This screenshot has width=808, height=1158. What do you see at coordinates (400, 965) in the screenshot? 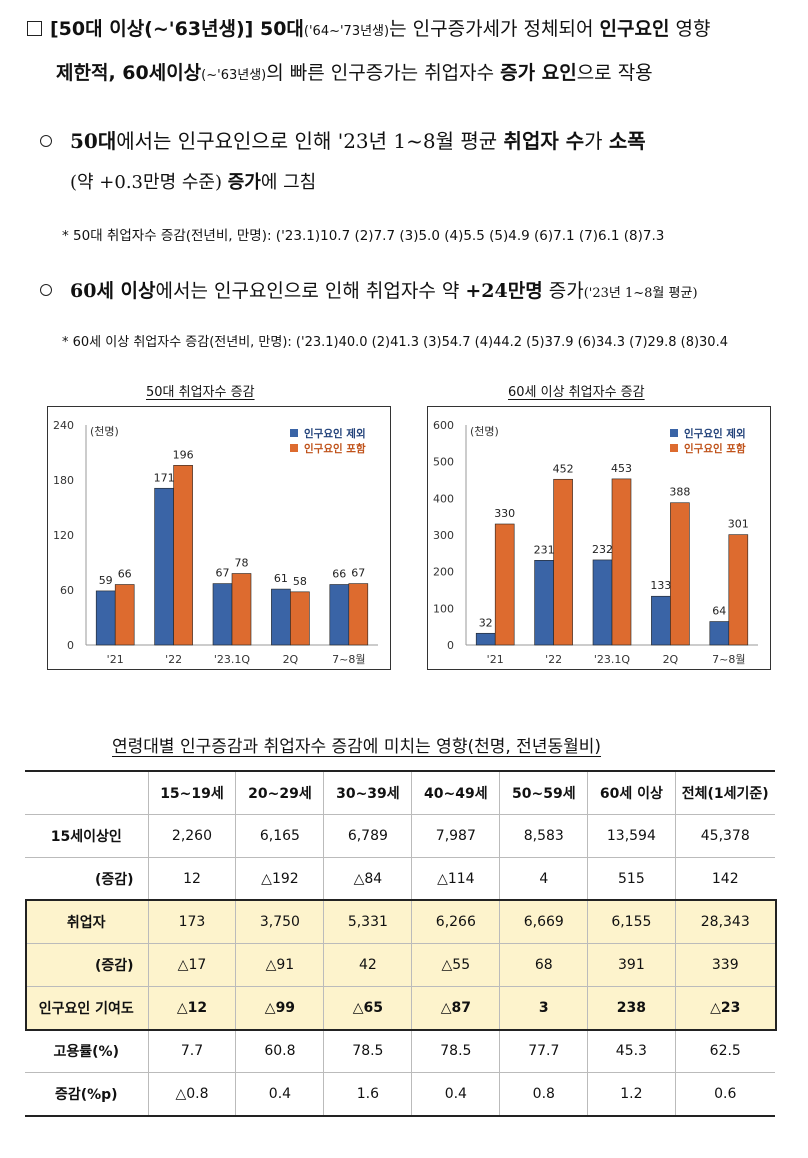
I see `table-row: (증감) △17 △91 42 △55 68 391 339` at bounding box center [400, 965].